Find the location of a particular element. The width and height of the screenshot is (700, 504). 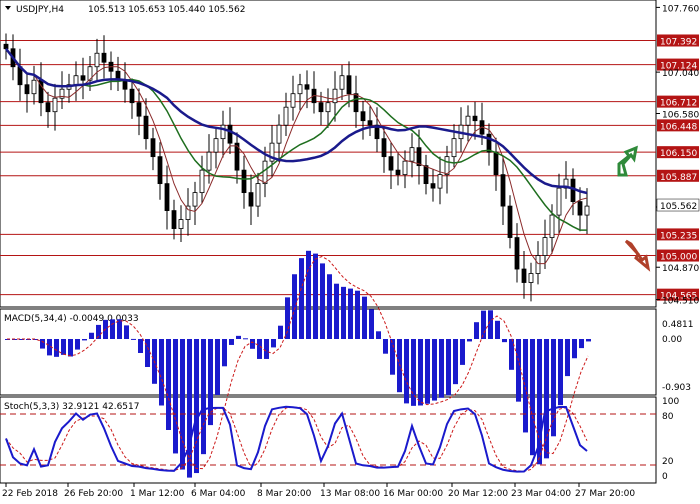

time-axis-label: 13 Mar 08:00 is located at coordinates (350, 494).